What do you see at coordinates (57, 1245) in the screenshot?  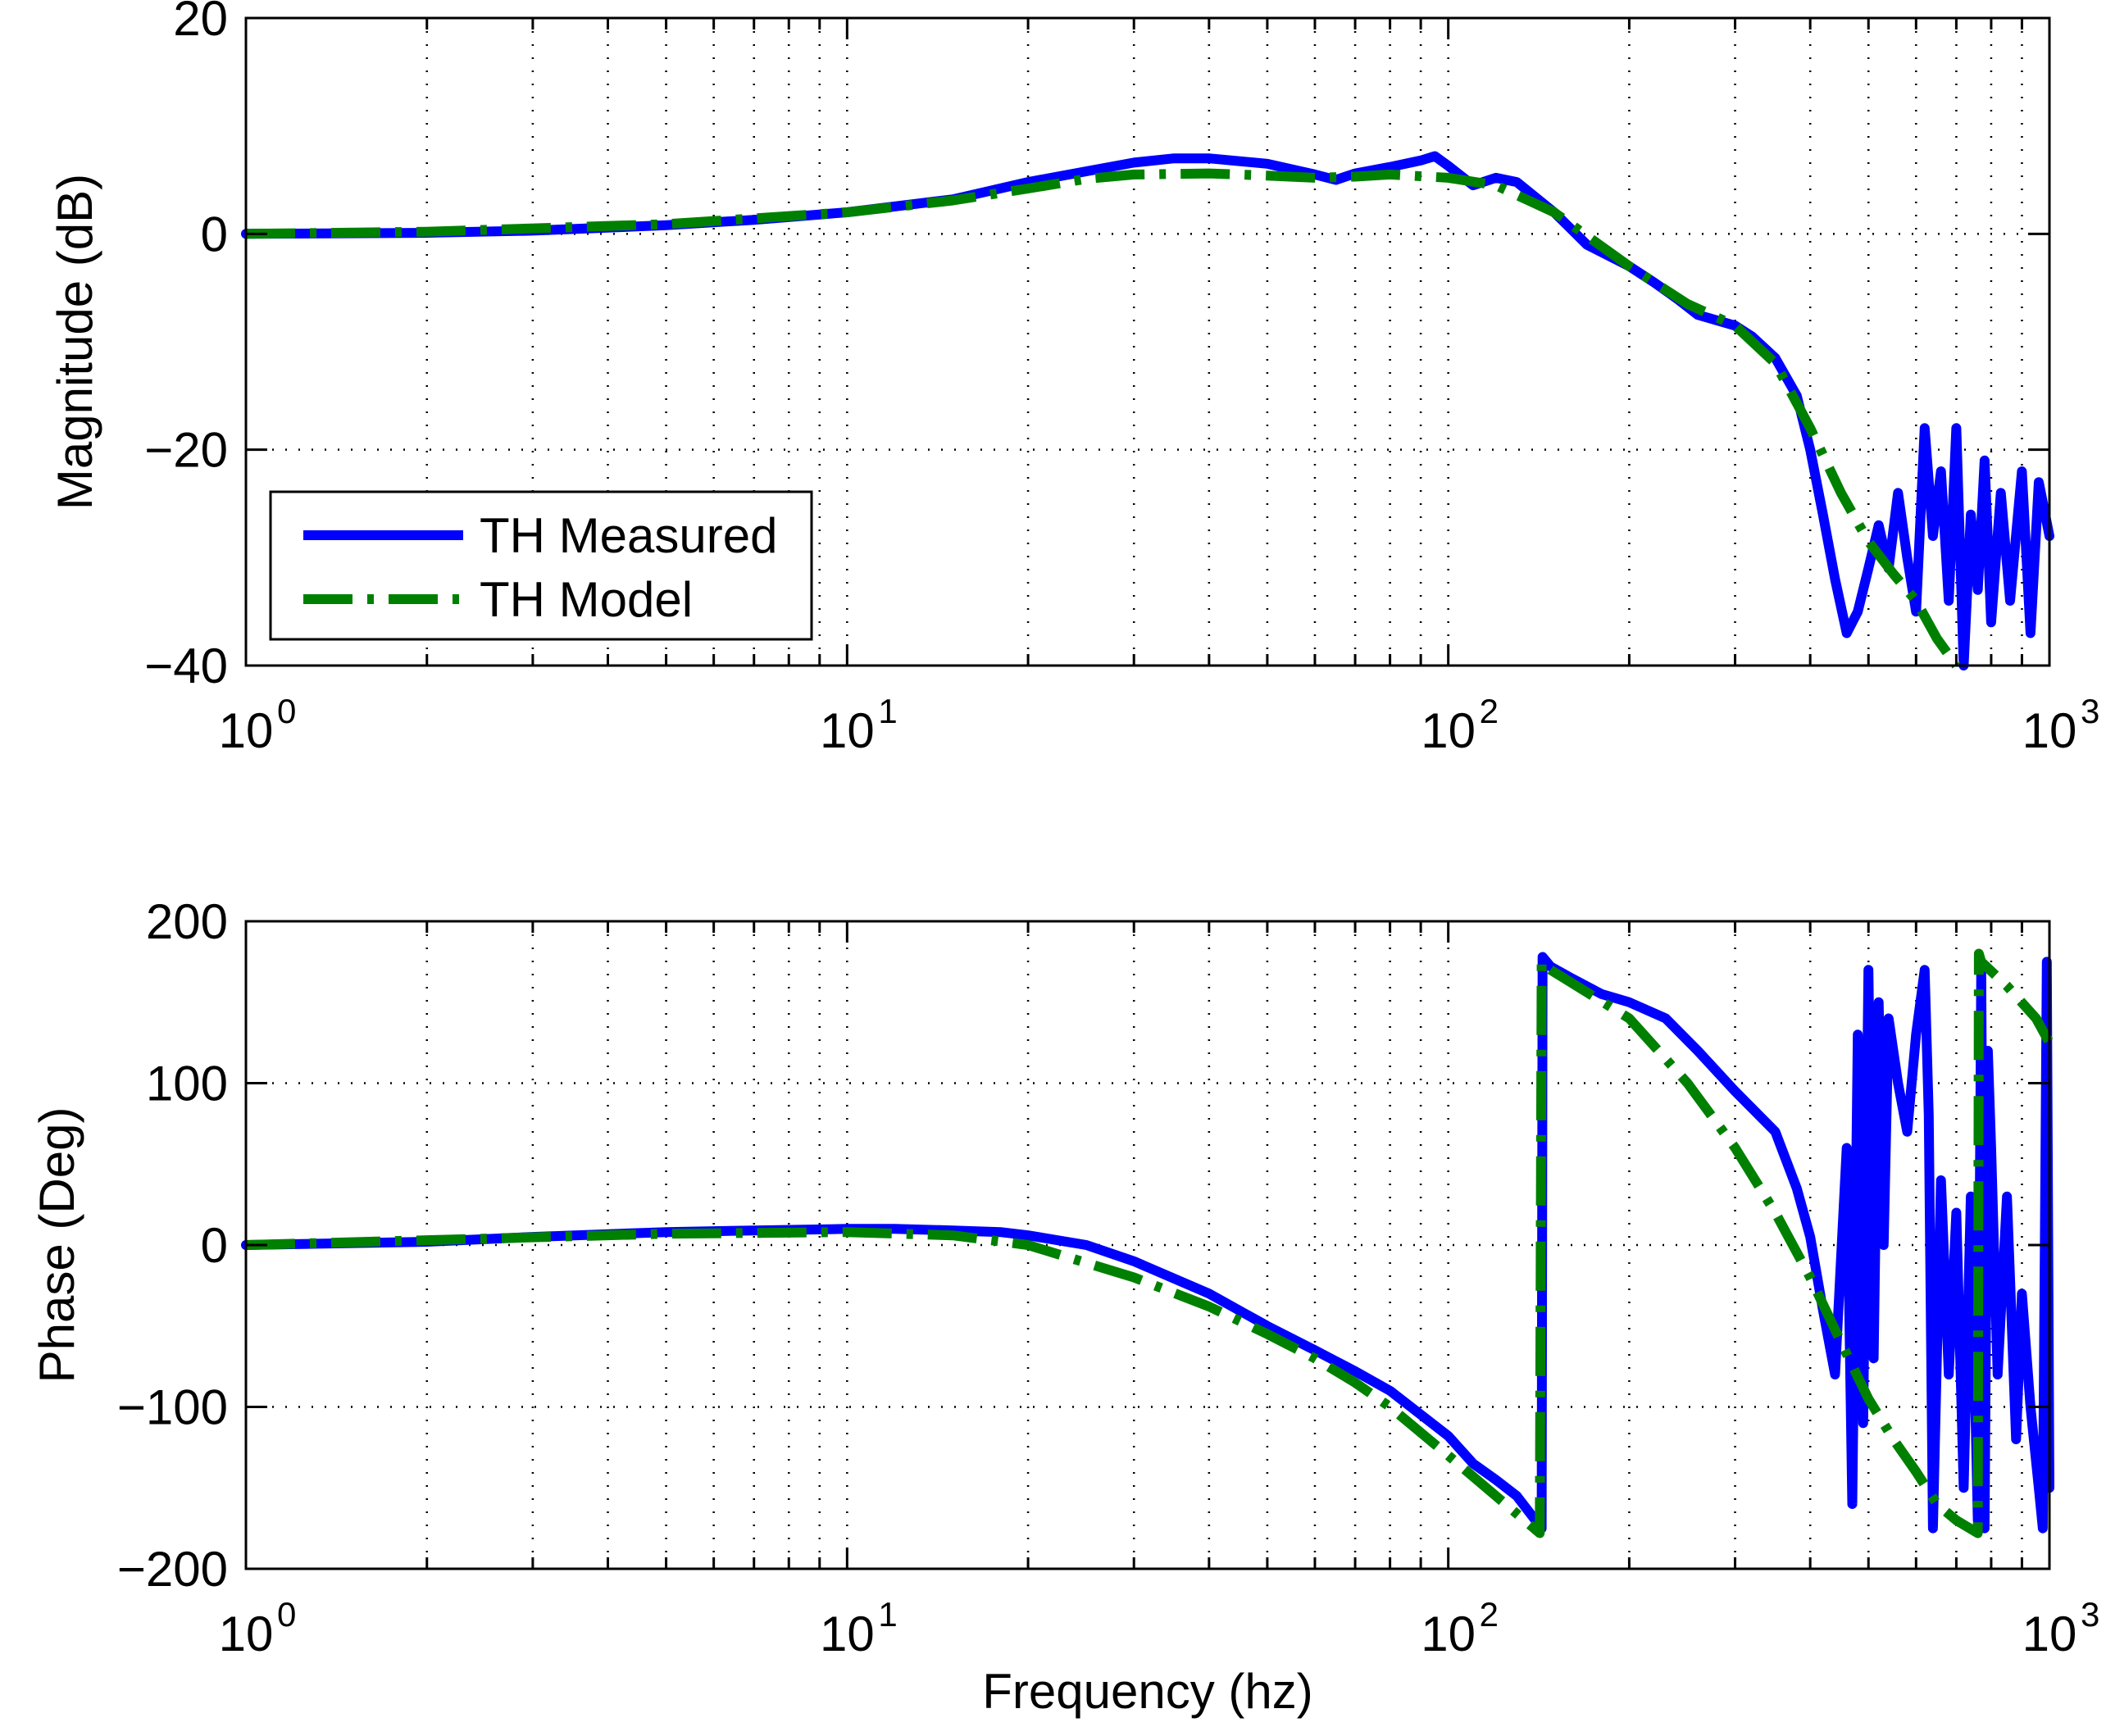 I see `phase-ylabel: Phase (Deg)` at bounding box center [57, 1245].